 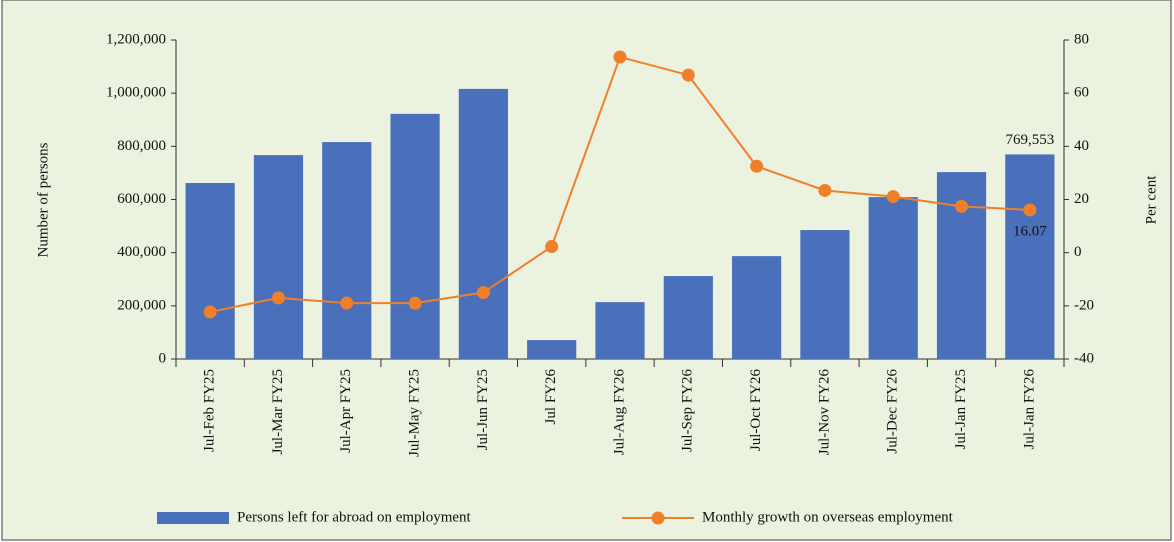 What do you see at coordinates (1081, 39) in the screenshot?
I see `y2-tick-label: 80` at bounding box center [1081, 39].